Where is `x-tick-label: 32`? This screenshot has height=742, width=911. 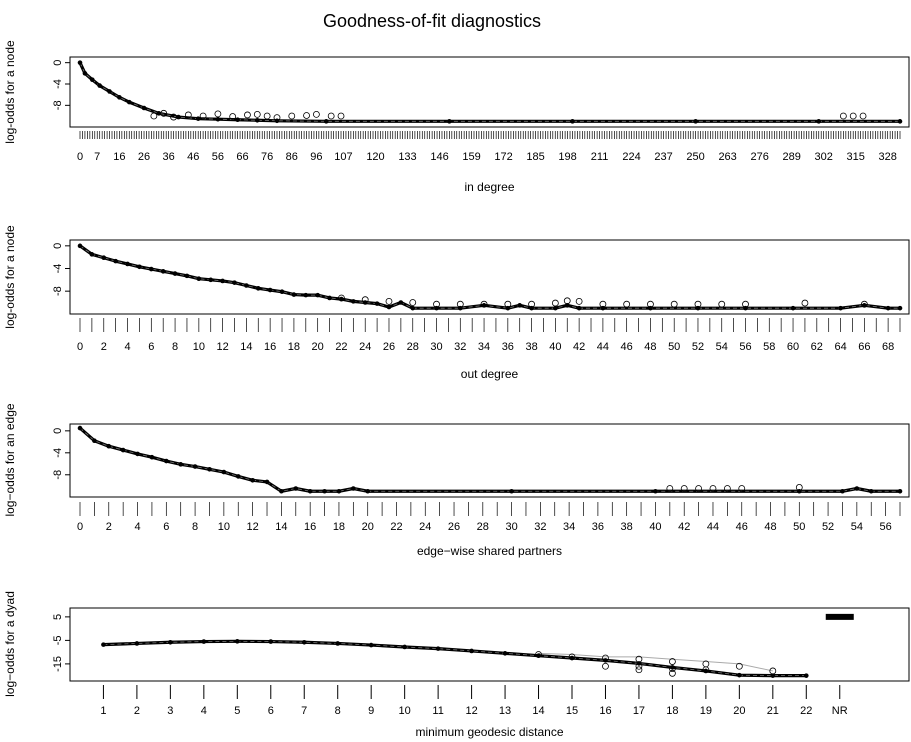 x-tick-label: 32 is located at coordinates (540, 527).